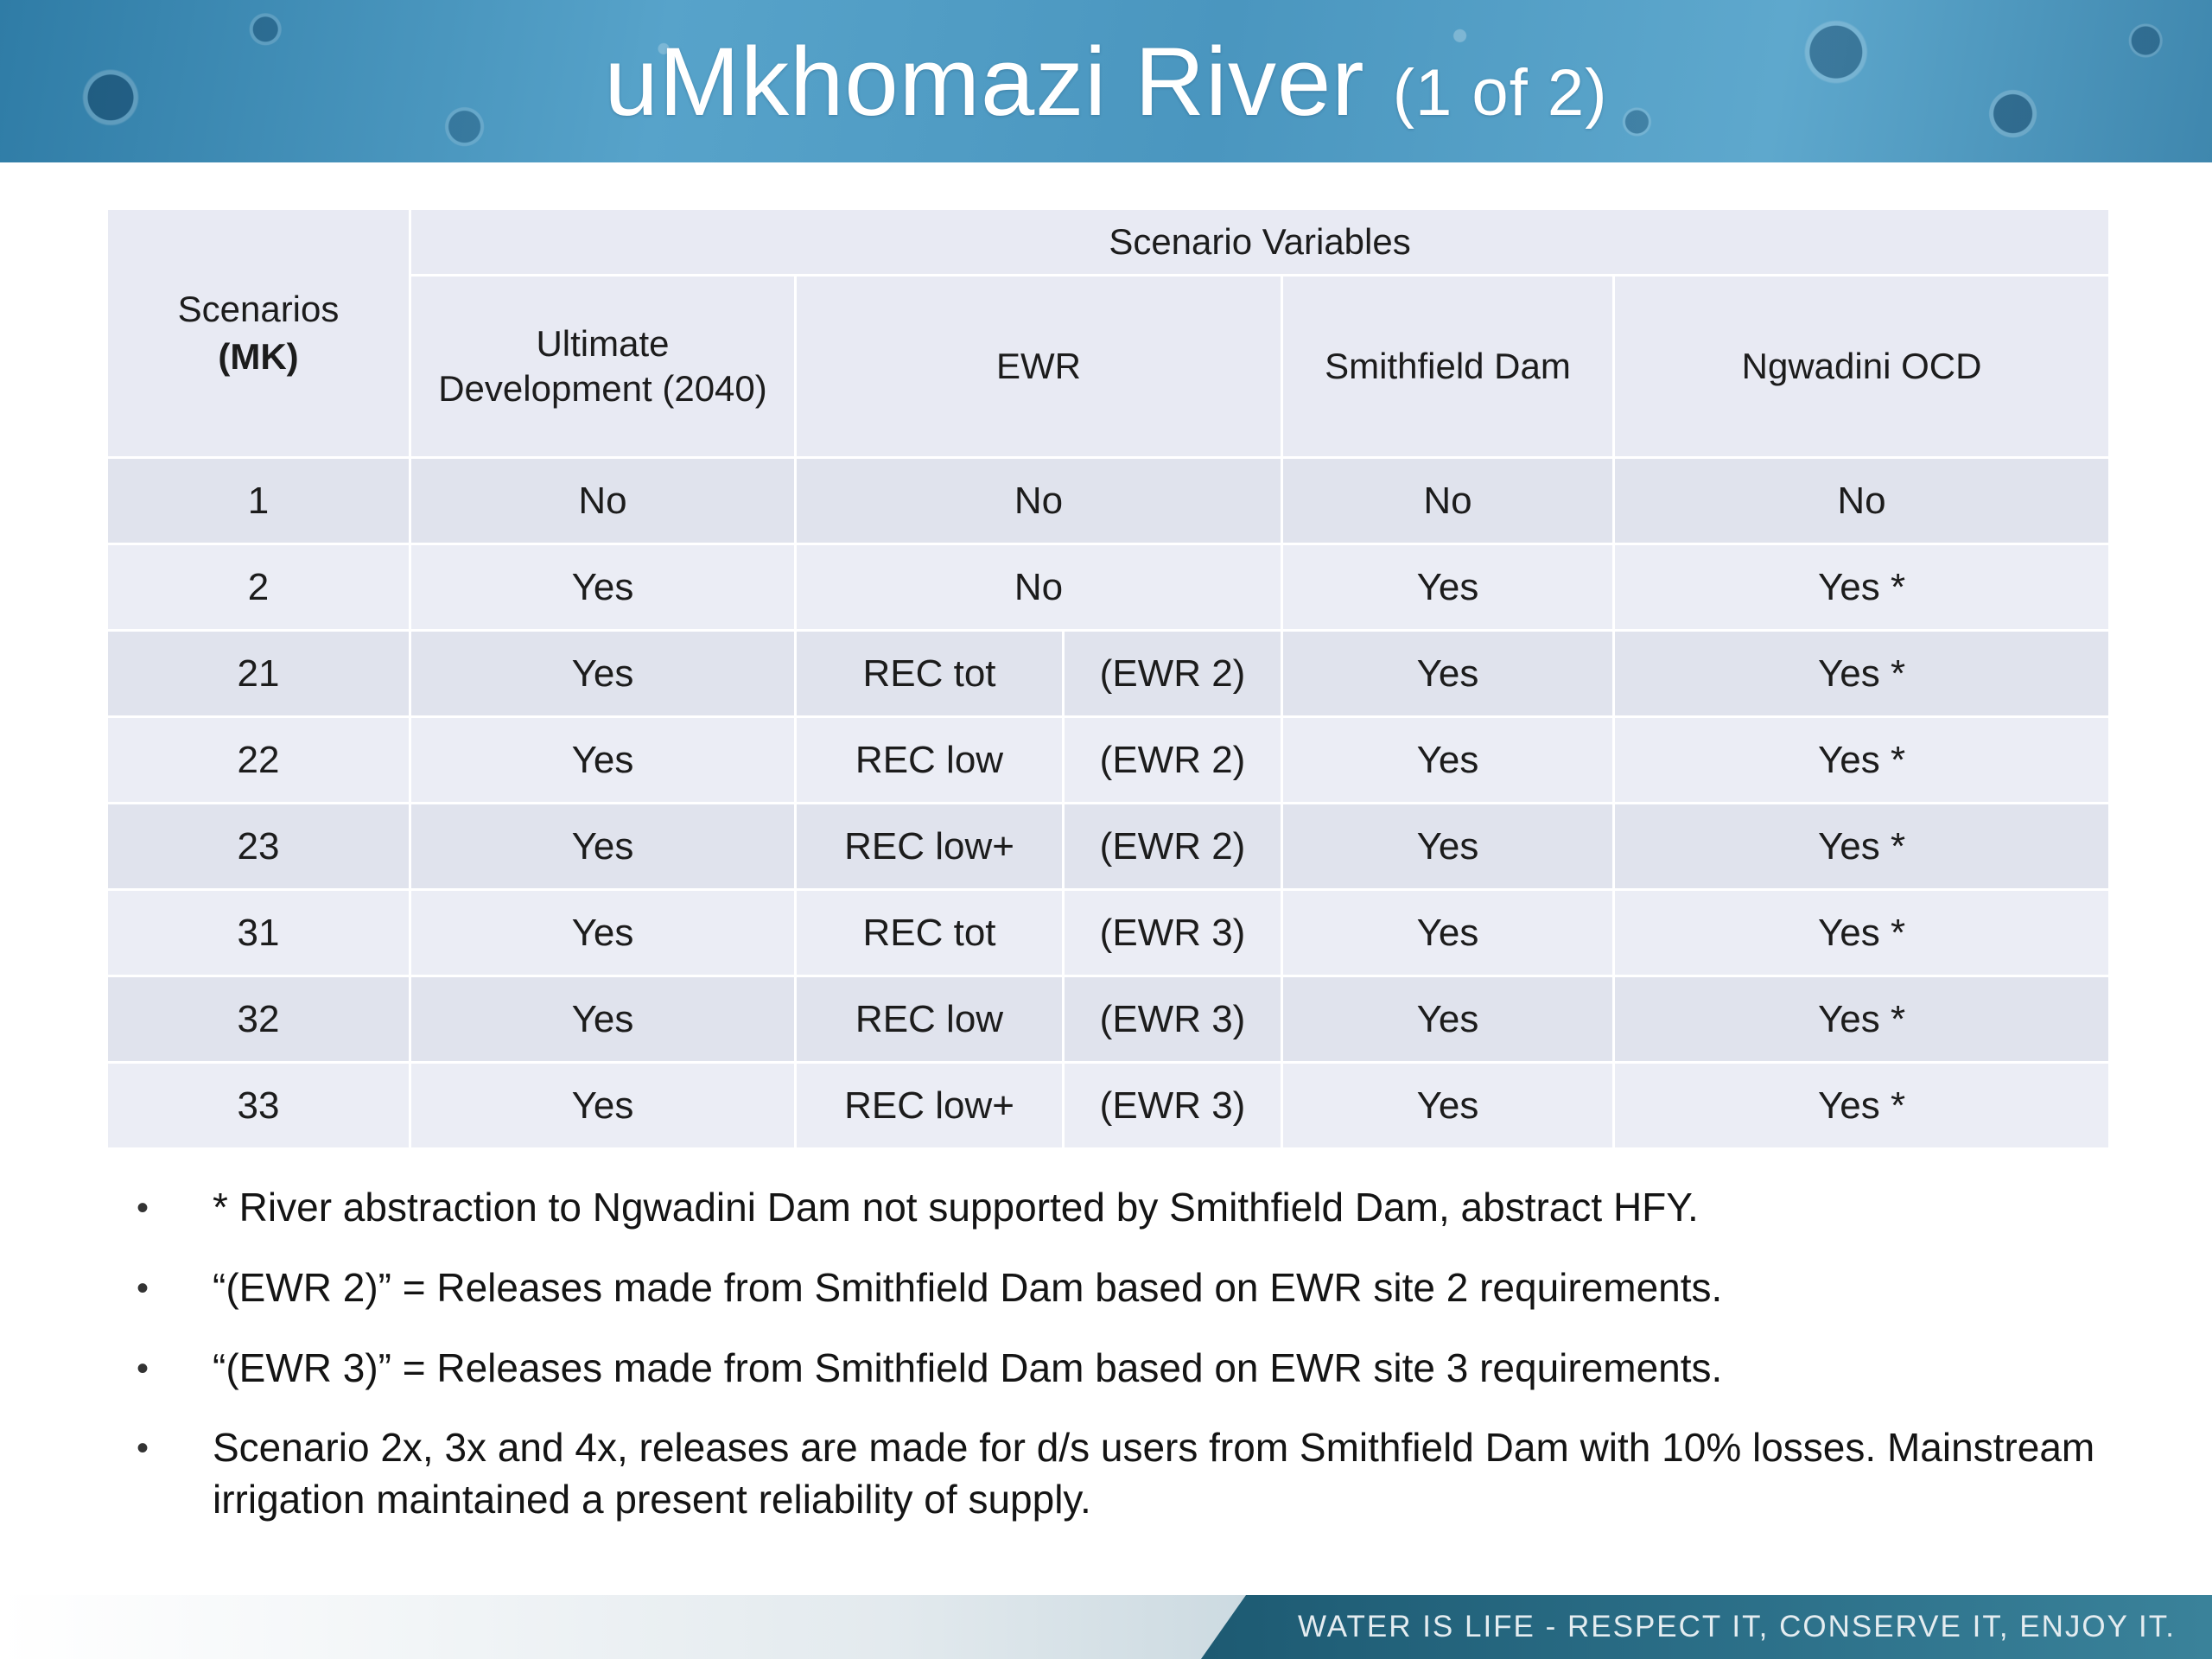  I want to click on cell-ultimate: No, so click(603, 500).